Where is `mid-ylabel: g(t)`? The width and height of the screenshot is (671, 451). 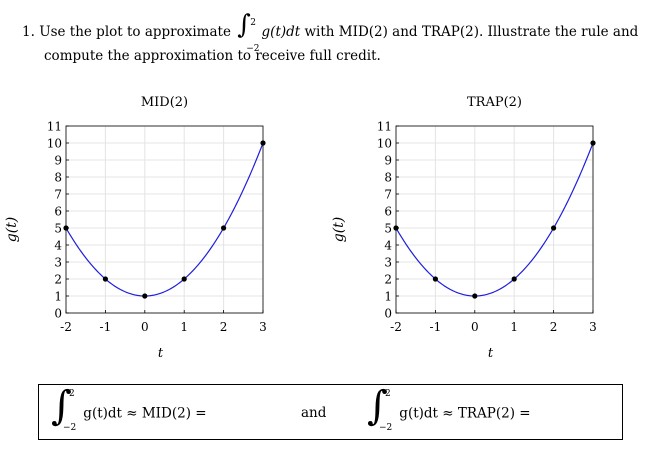
mid-ylabel: g(t) is located at coordinates (12, 230).